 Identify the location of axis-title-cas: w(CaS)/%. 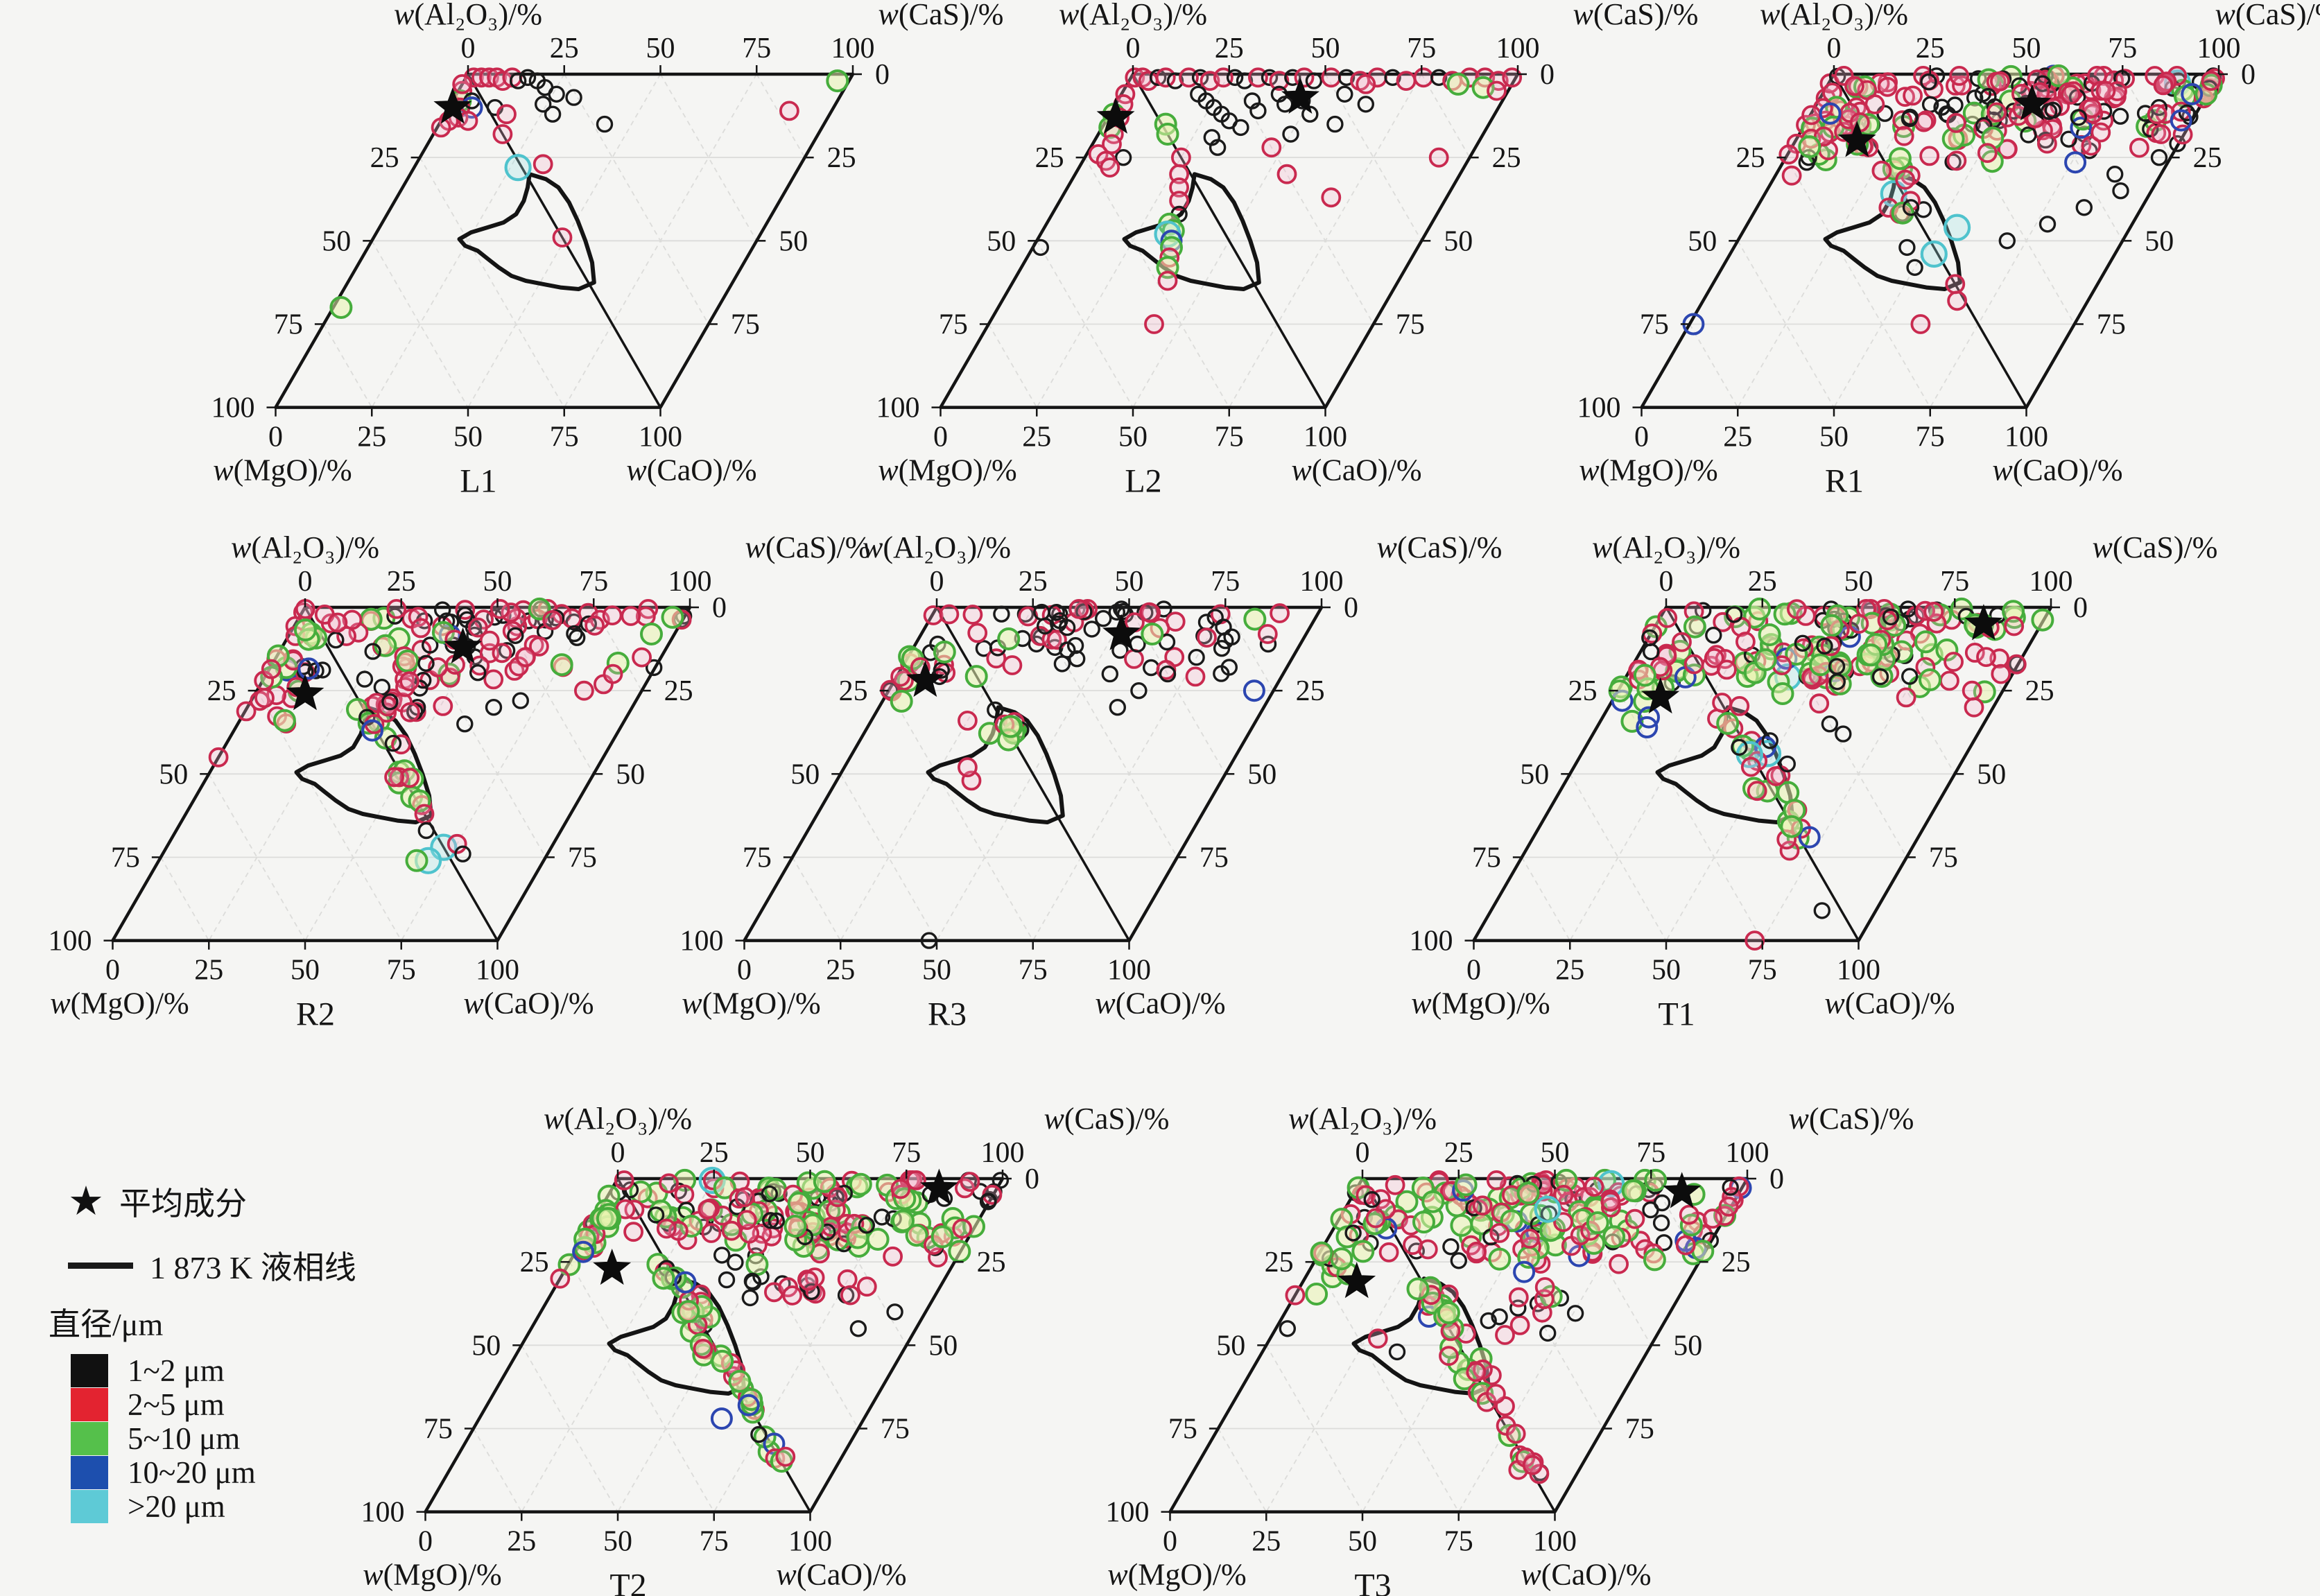
(1851, 1119).